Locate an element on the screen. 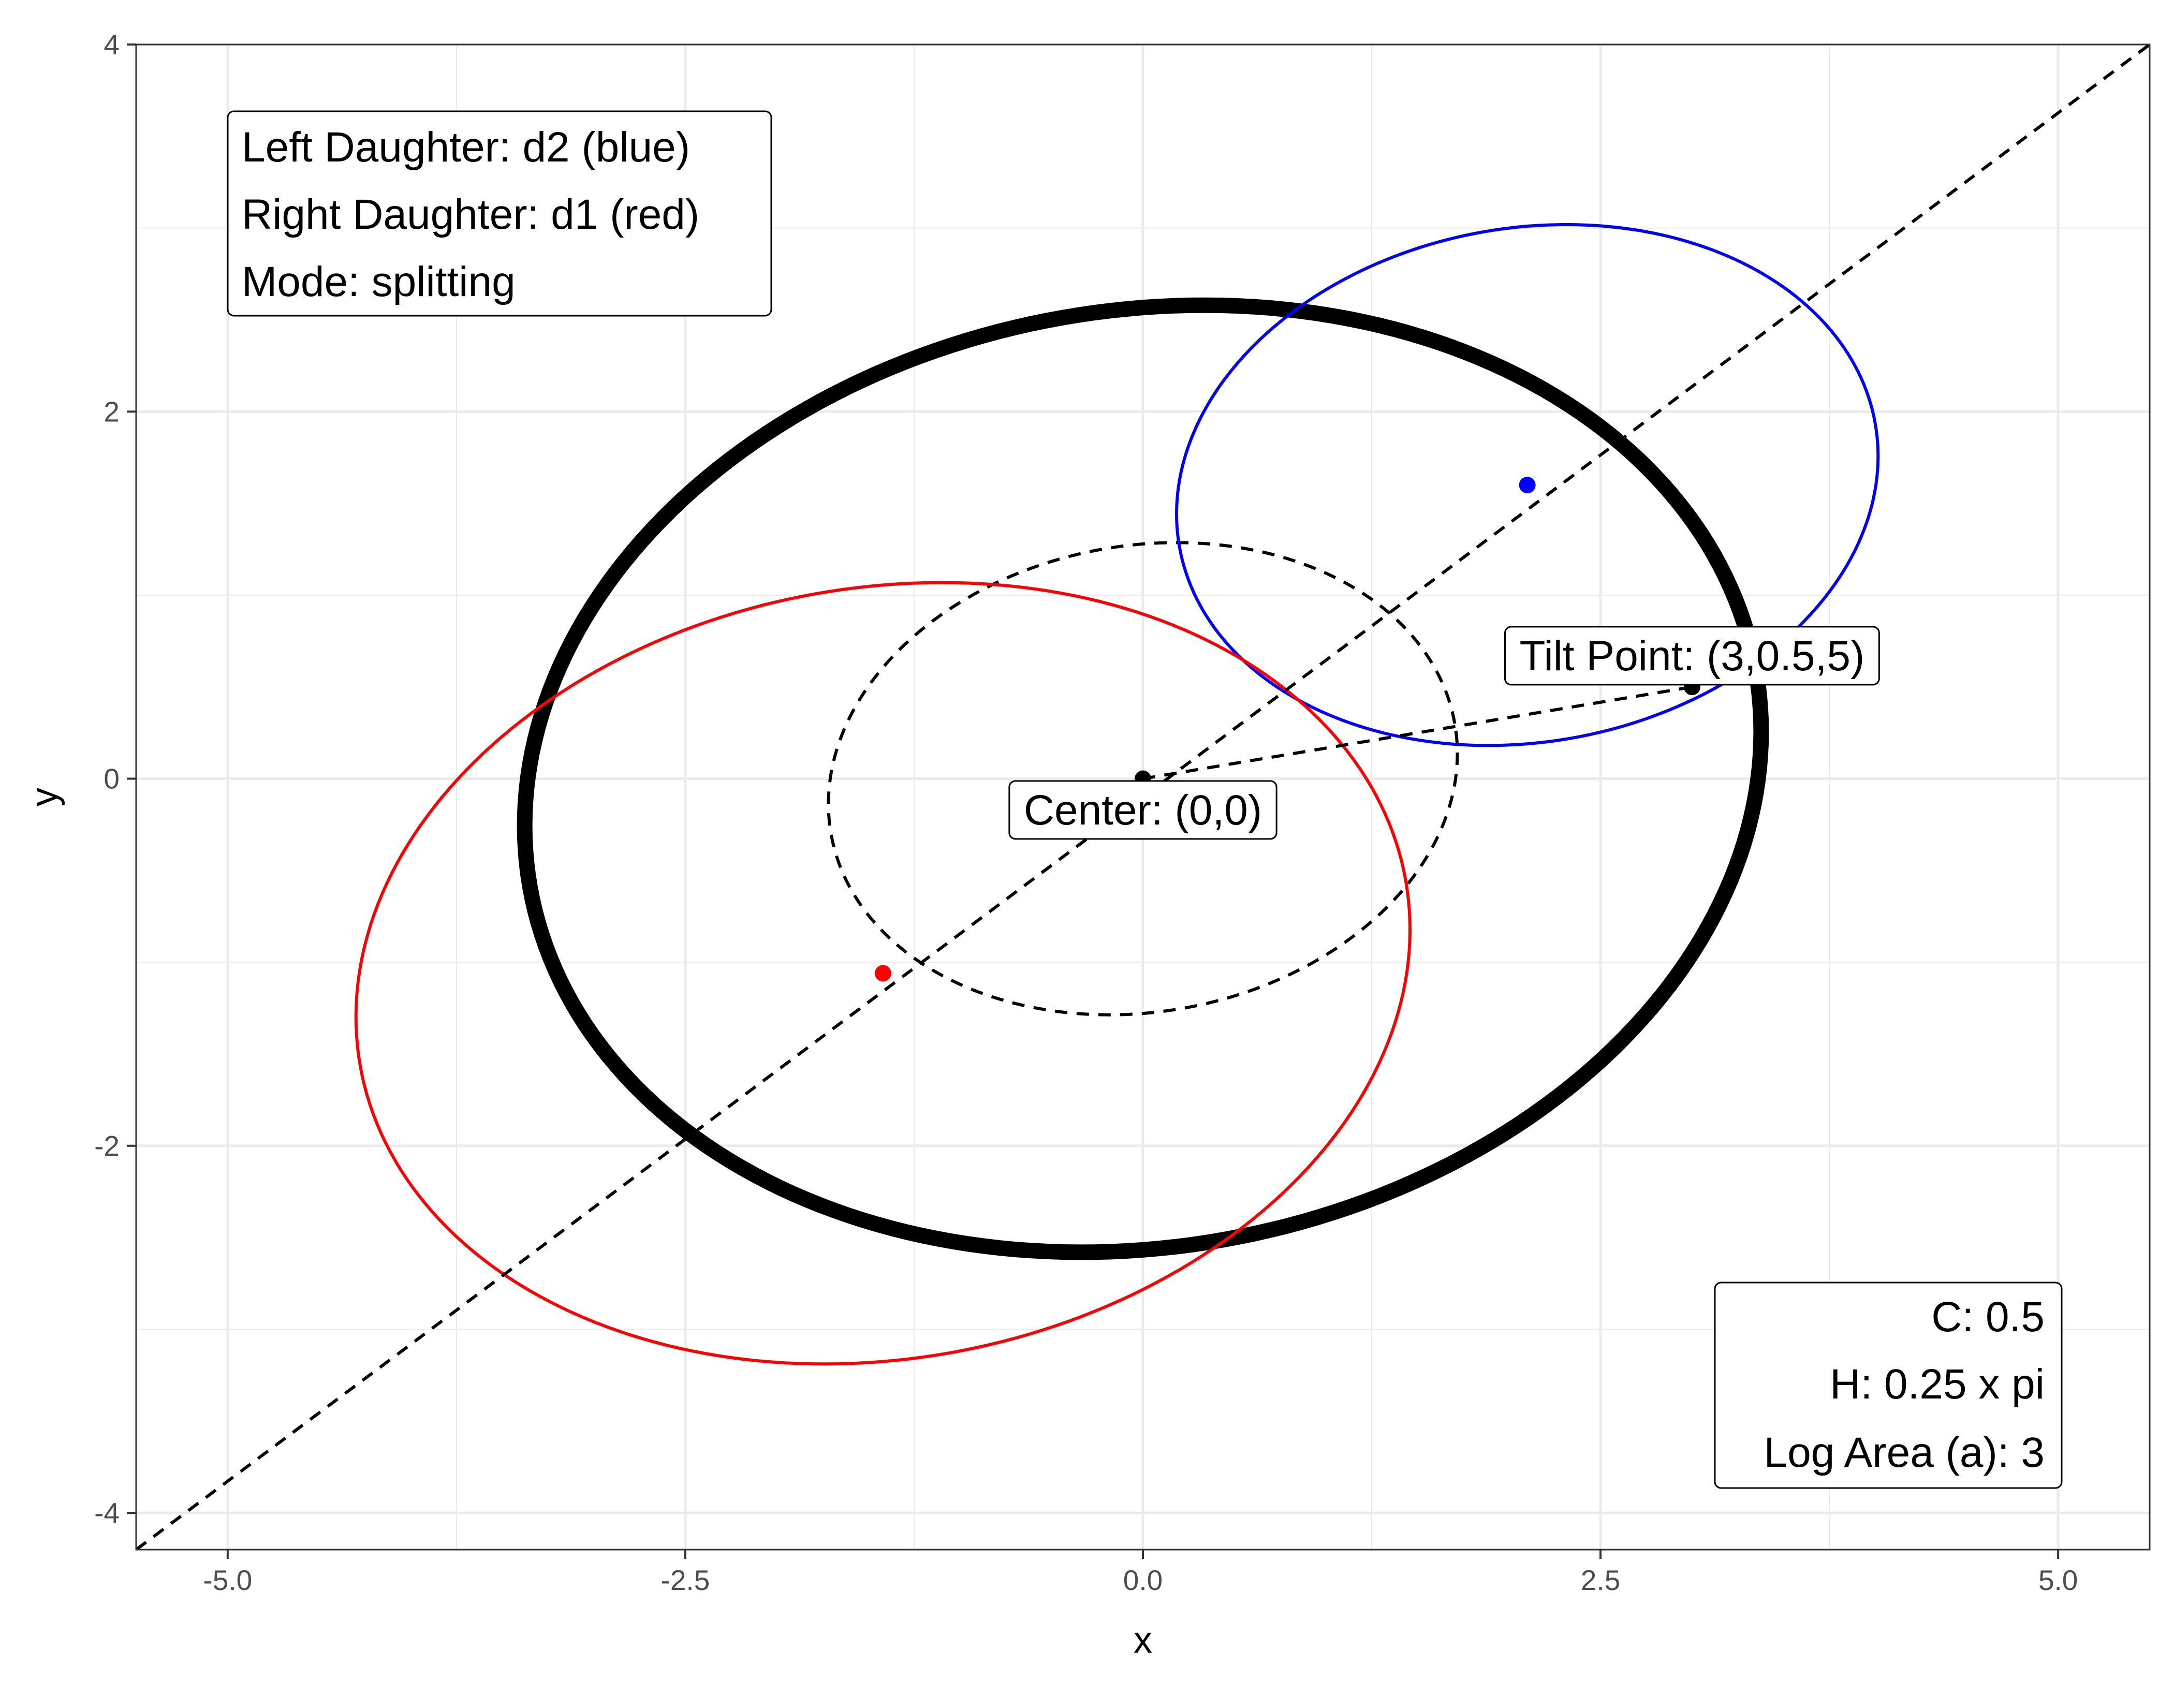  label-text: Center: (0,0) is located at coordinates (1143, 810).